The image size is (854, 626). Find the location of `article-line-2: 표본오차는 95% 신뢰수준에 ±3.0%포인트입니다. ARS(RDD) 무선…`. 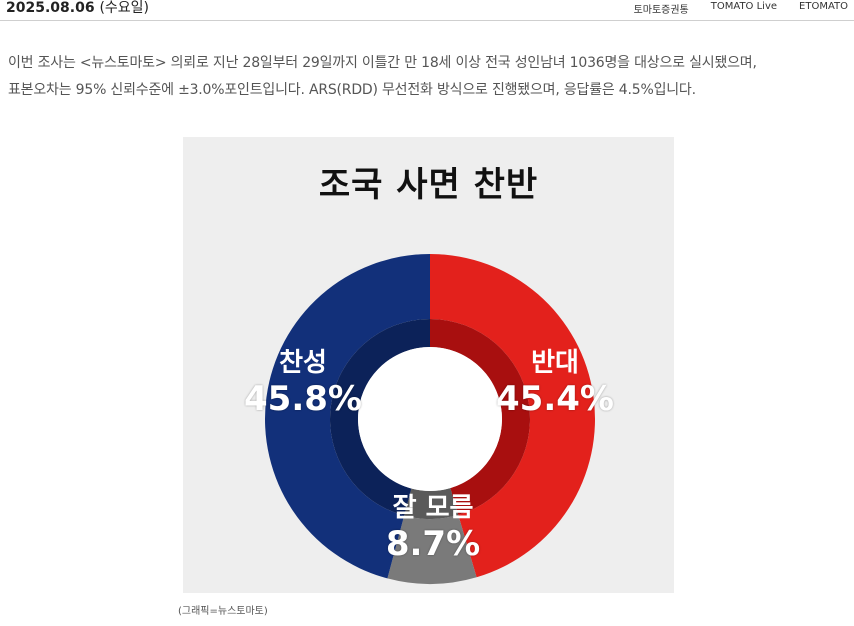

article-line-2: 표본오차는 95% 신뢰수준에 ±3.0%포인트입니다. ARS(RDD) 무선… is located at coordinates (352, 90).